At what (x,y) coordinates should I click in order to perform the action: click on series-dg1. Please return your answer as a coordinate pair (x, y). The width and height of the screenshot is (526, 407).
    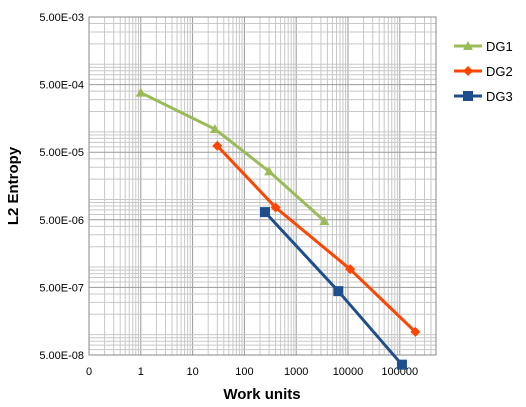
    Looking at the image, I should click on (232, 156).